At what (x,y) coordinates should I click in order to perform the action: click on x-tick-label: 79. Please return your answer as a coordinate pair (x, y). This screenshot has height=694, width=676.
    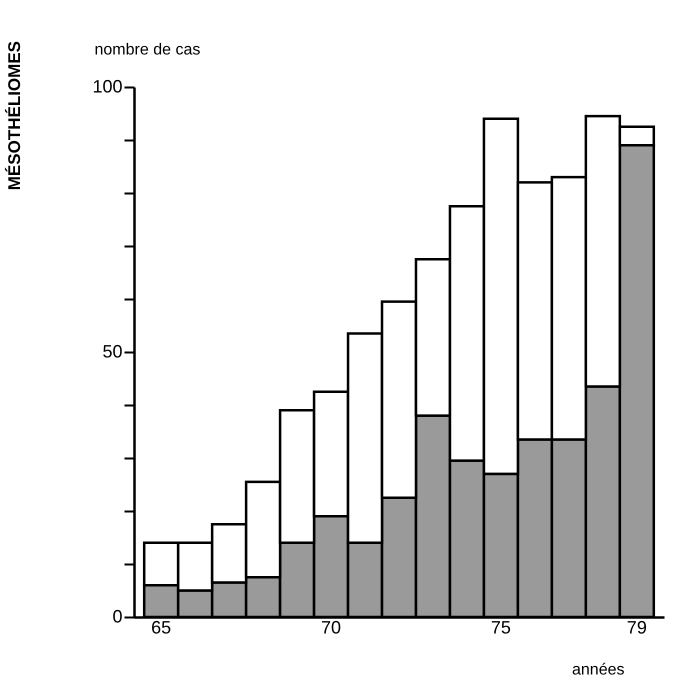
    Looking at the image, I should click on (636, 628).